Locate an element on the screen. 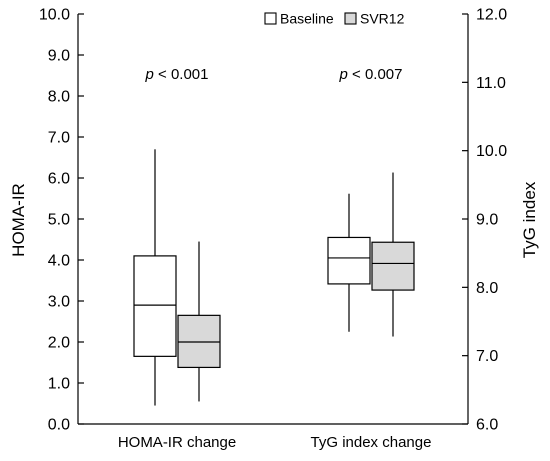  left-tick-label: 2.0 is located at coordinates (59, 343).